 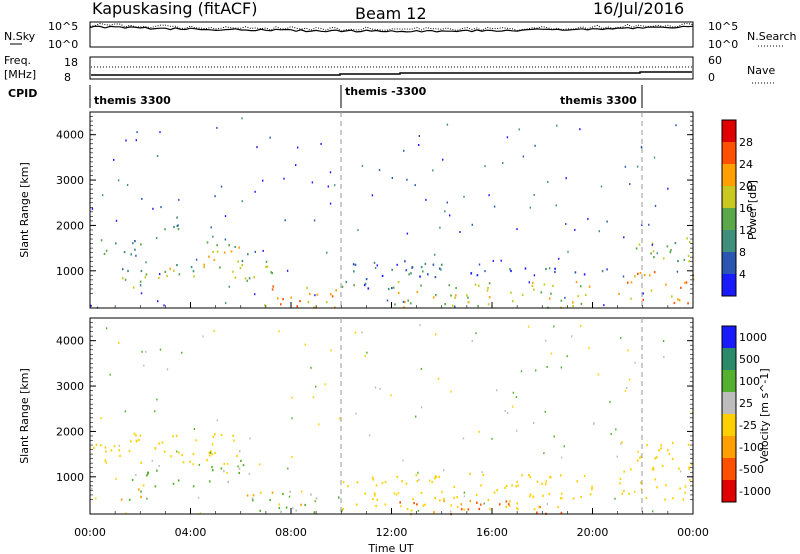 I want to click on colorbar-tick-label: 20, so click(x=746, y=186).